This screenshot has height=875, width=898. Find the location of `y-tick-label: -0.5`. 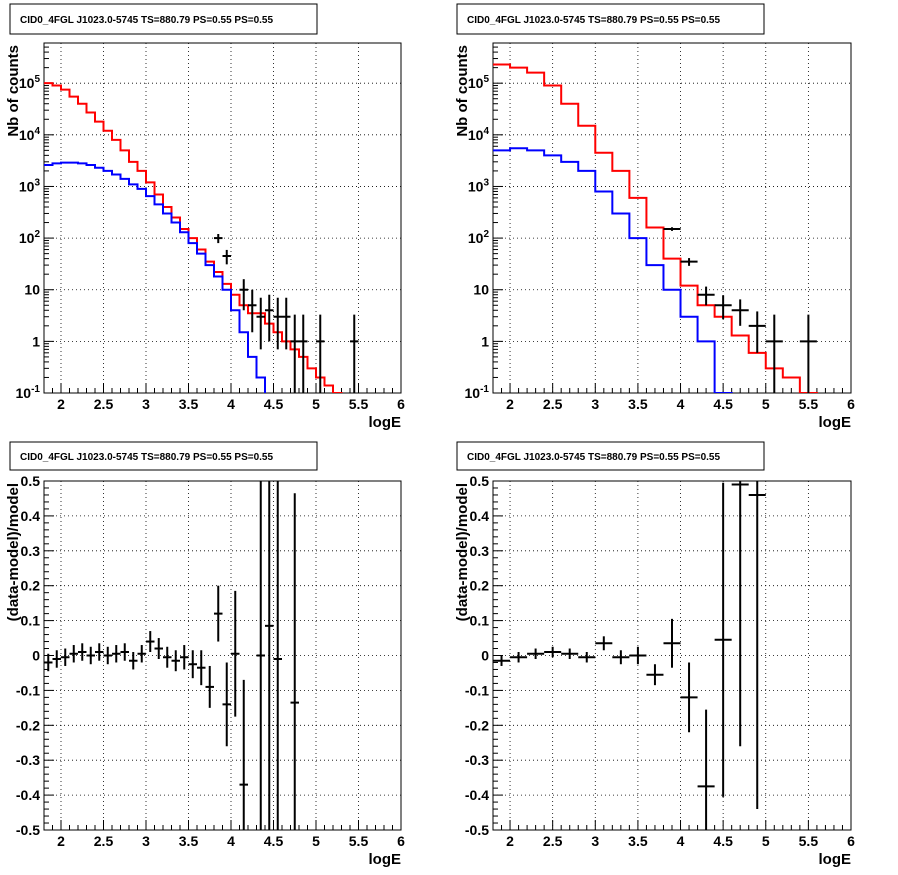

y-tick-label: -0.5 is located at coordinates (477, 830).